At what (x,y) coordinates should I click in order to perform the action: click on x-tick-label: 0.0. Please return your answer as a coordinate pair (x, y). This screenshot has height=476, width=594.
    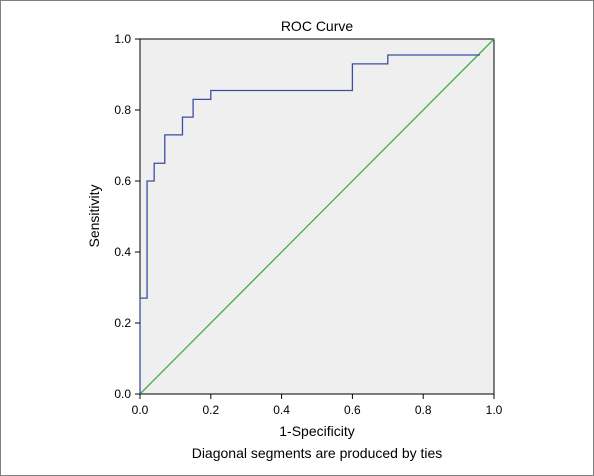
    Looking at the image, I should click on (140, 410).